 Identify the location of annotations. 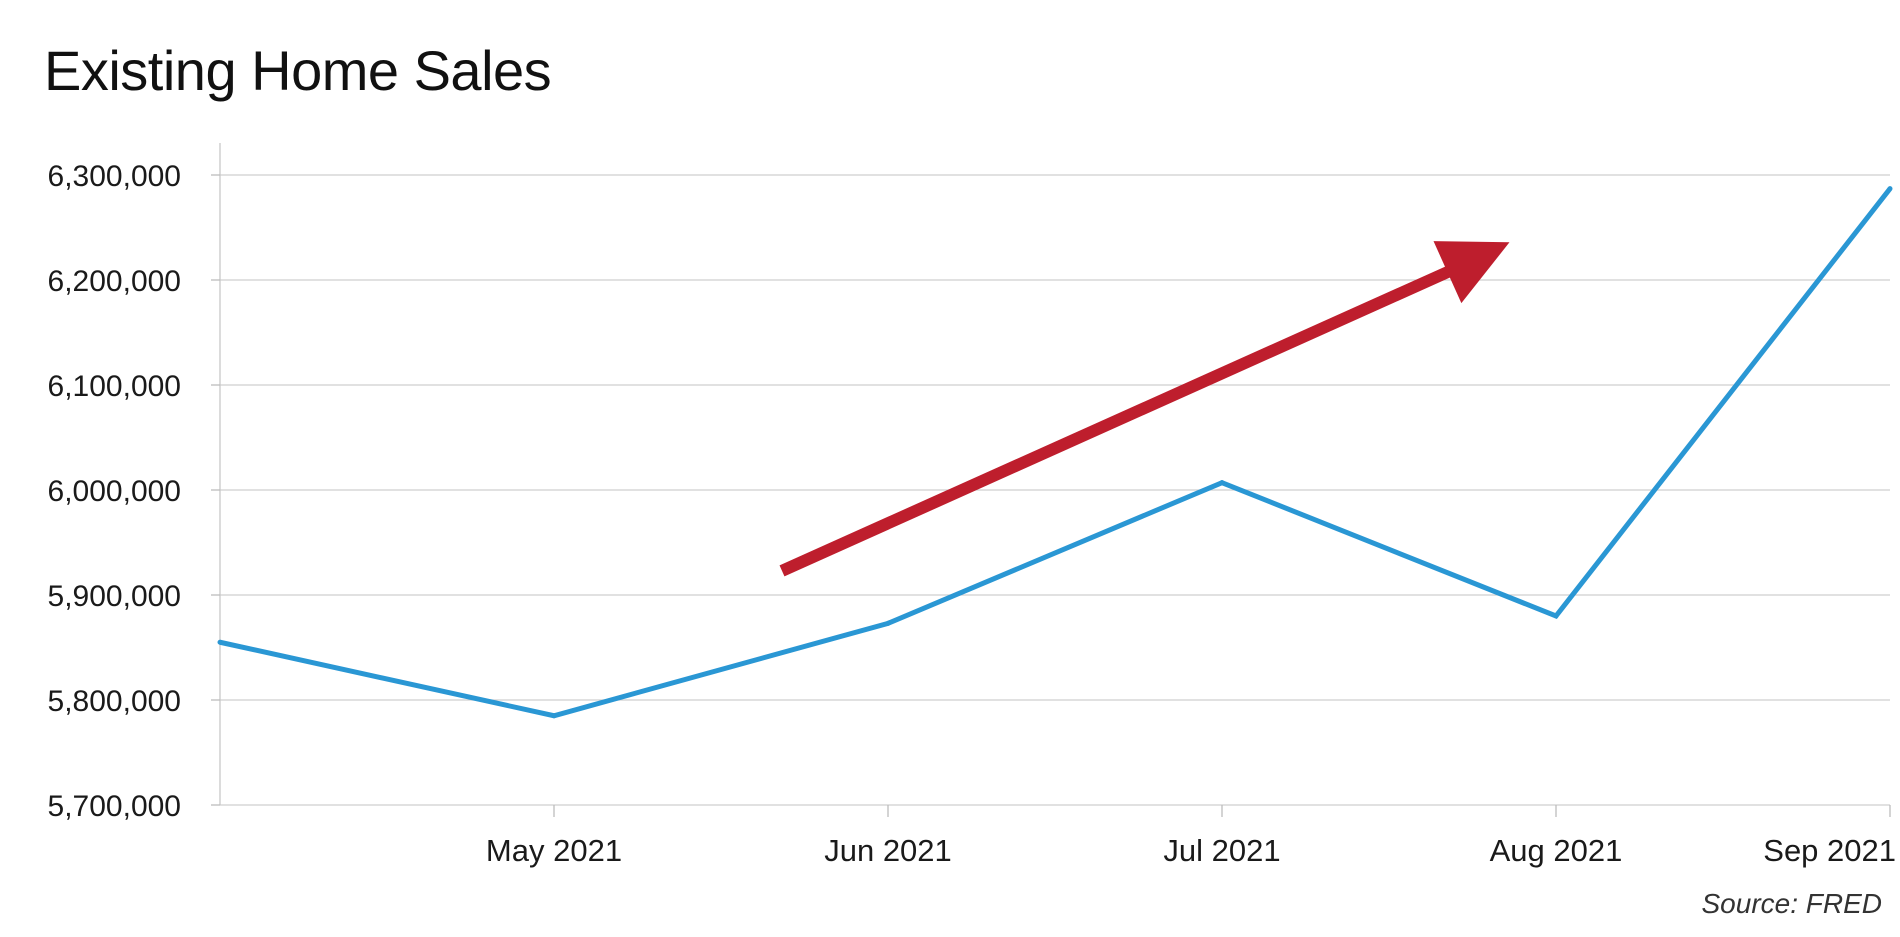
(1144, 409).